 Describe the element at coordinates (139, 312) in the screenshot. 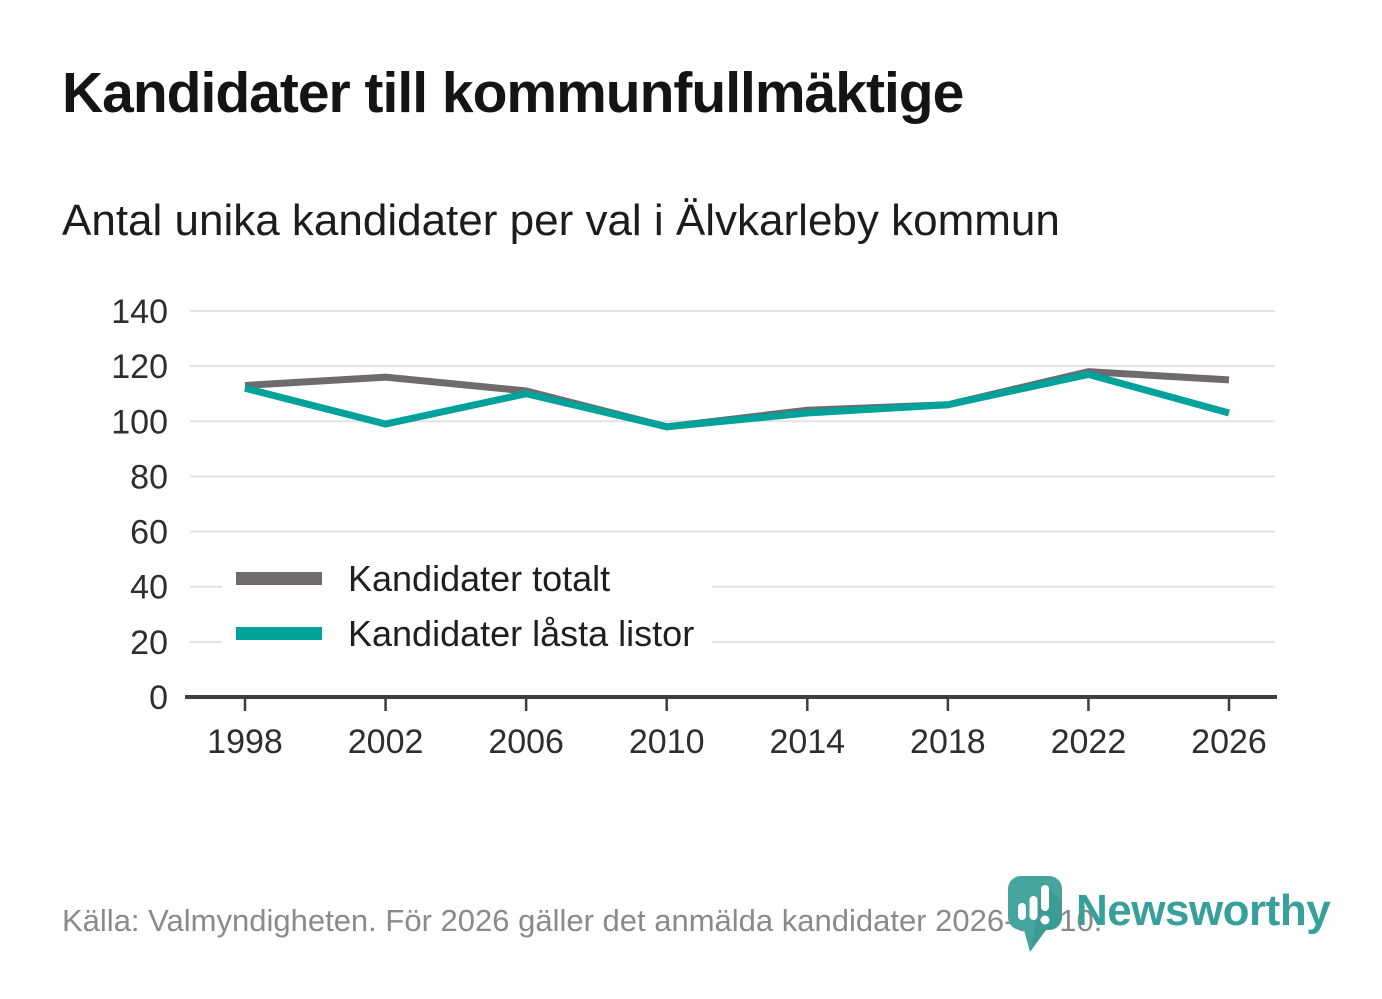

I see `y-tick-label: 140` at that location.